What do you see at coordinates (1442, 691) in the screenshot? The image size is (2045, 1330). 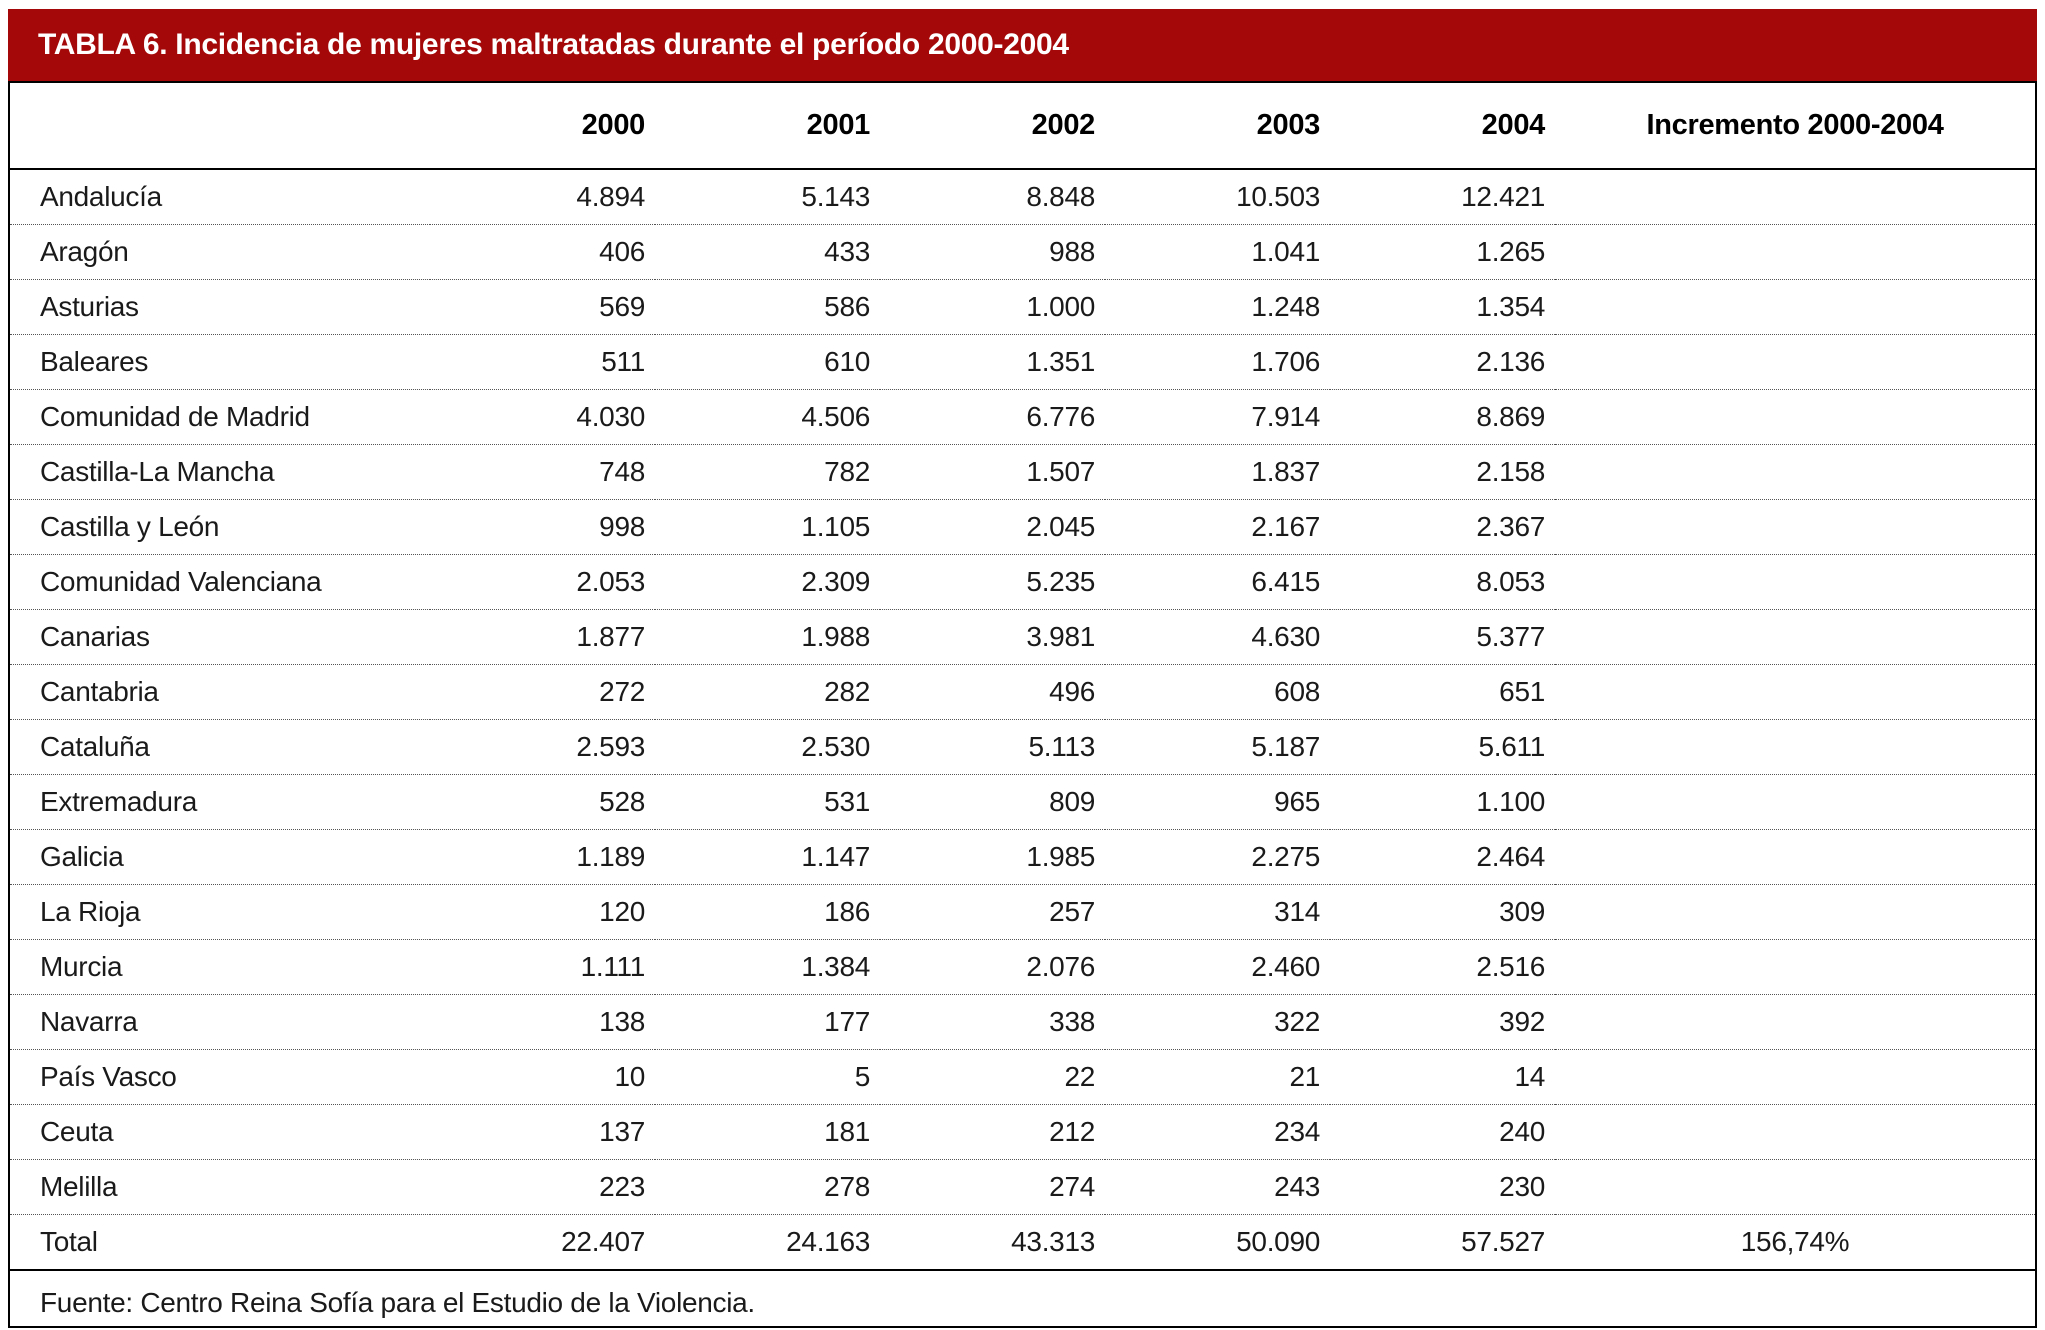 I see `value-cell: 651` at bounding box center [1442, 691].